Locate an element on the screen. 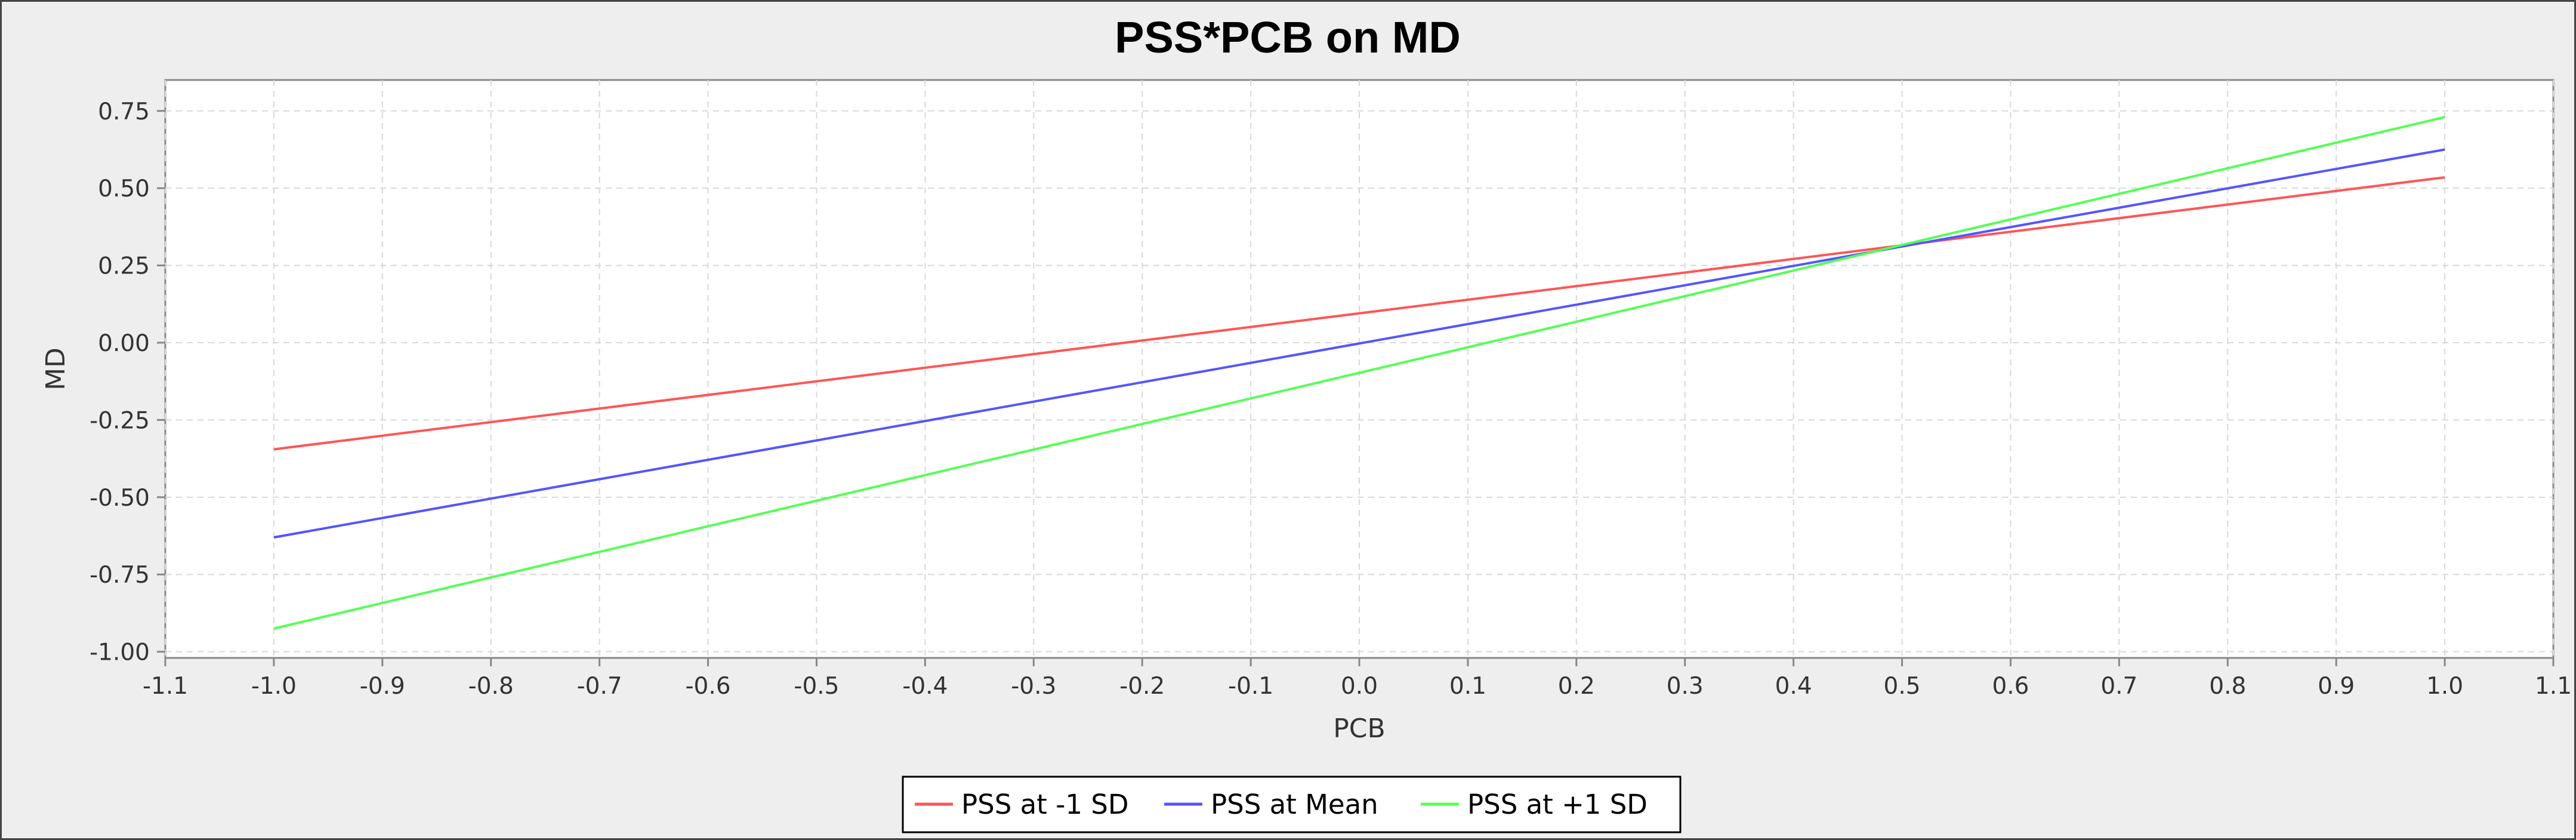  legend-box is located at coordinates (1292, 804).